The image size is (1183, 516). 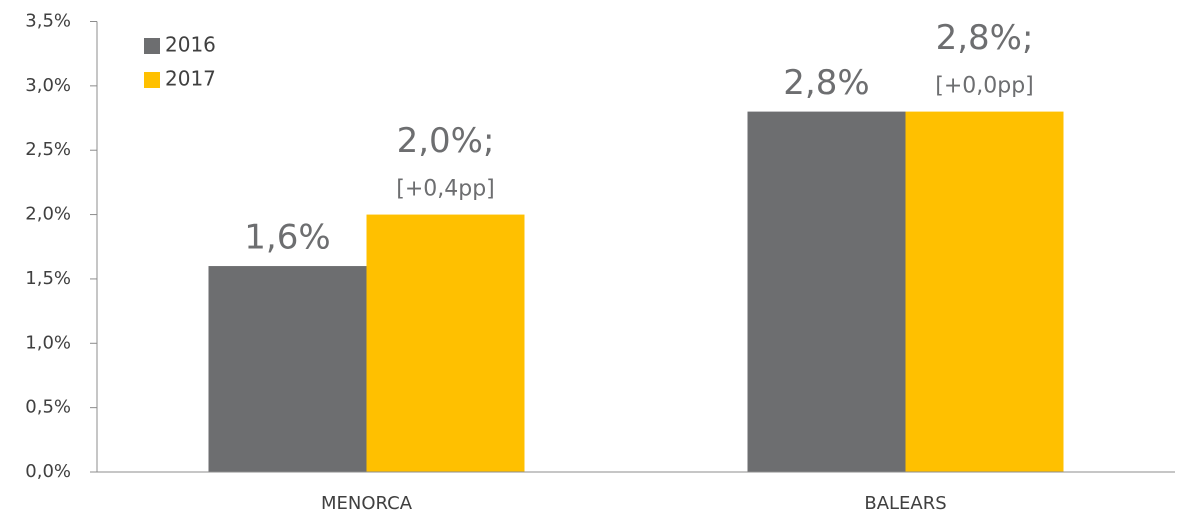 I want to click on x-tick-label: MENORCA, so click(x=367, y=503).